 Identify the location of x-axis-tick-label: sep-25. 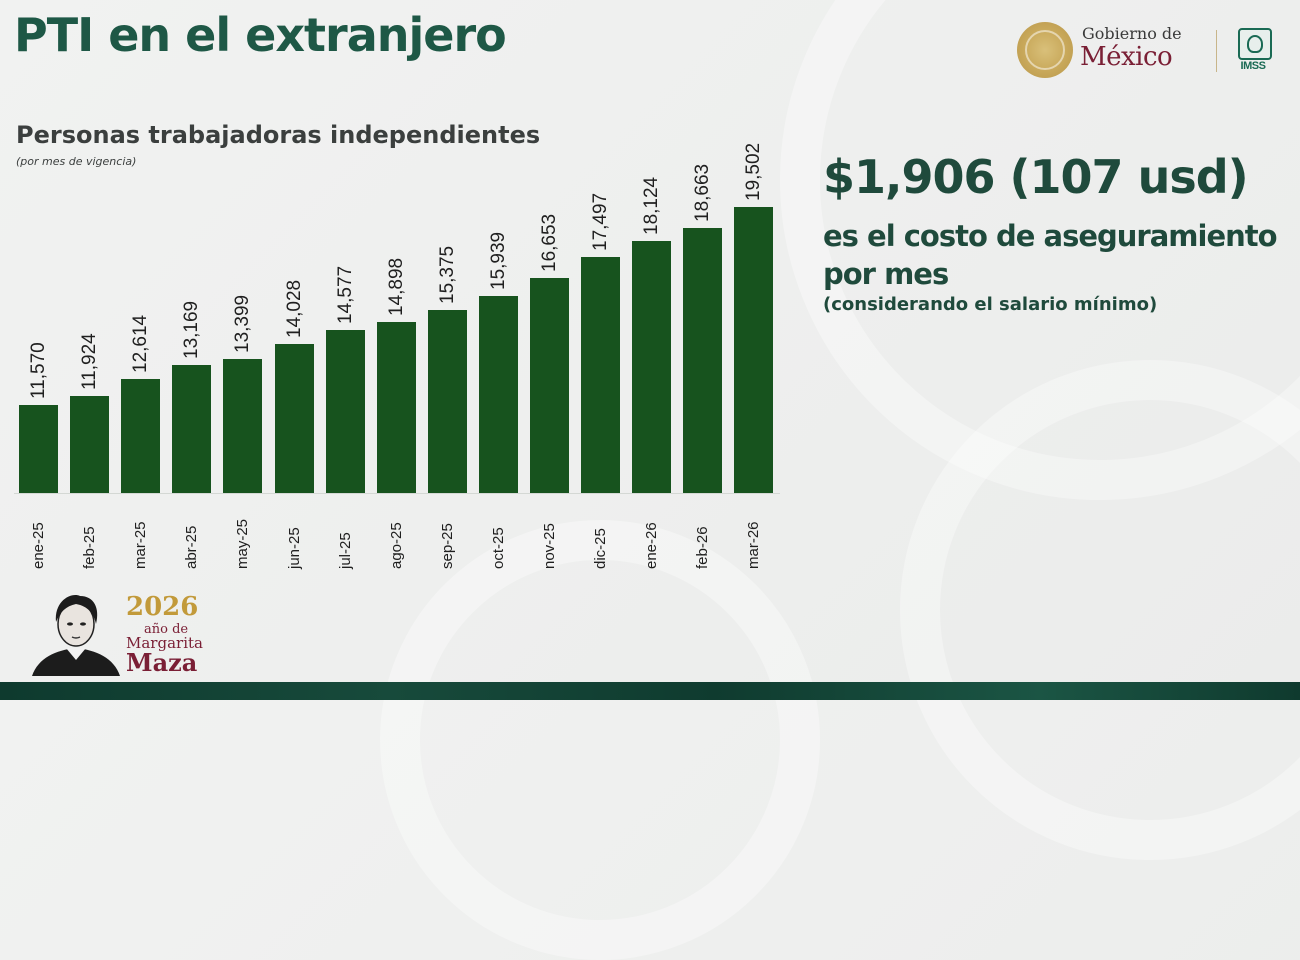
(447, 546).